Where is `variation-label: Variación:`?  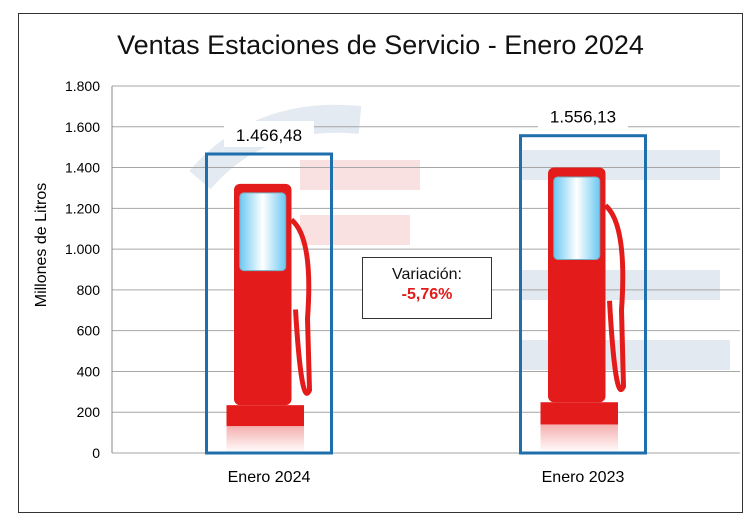
variation-label: Variación: is located at coordinates (427, 274).